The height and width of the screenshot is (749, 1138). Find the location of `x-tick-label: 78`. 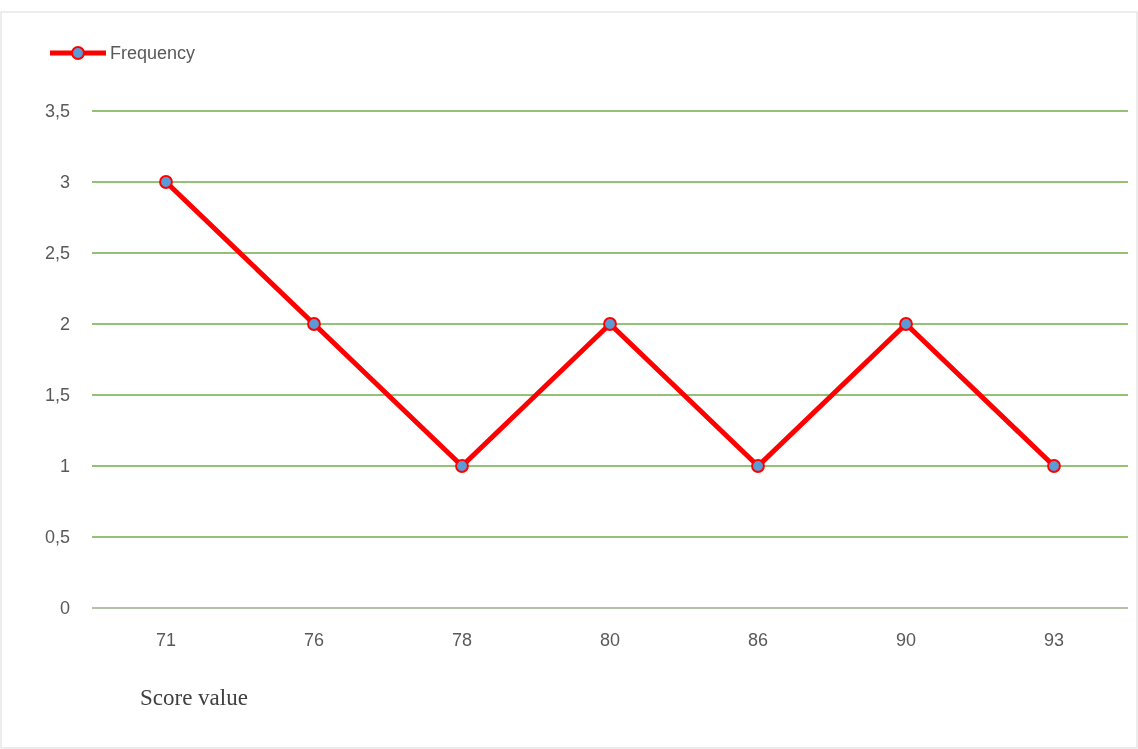

x-tick-label: 78 is located at coordinates (462, 640).